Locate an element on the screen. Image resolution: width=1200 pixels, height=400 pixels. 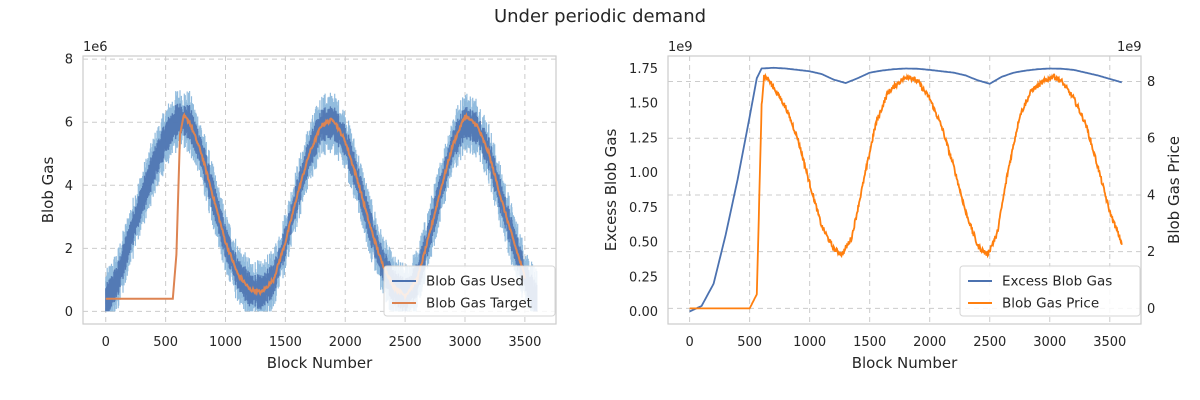
y-tick-label: 1.00 is located at coordinates (643, 173).